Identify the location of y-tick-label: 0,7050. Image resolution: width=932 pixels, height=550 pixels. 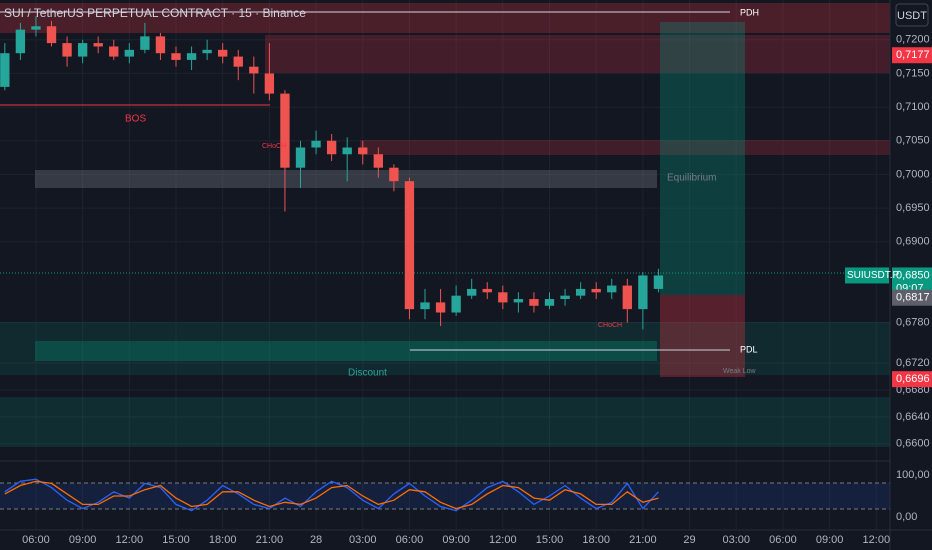
(913, 141).